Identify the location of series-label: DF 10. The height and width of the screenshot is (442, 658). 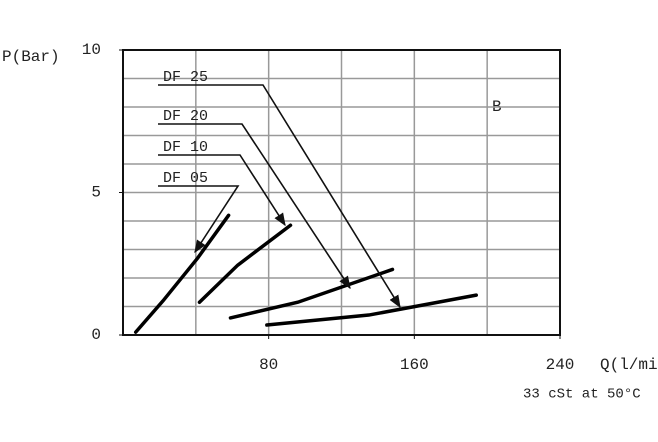
(185, 147).